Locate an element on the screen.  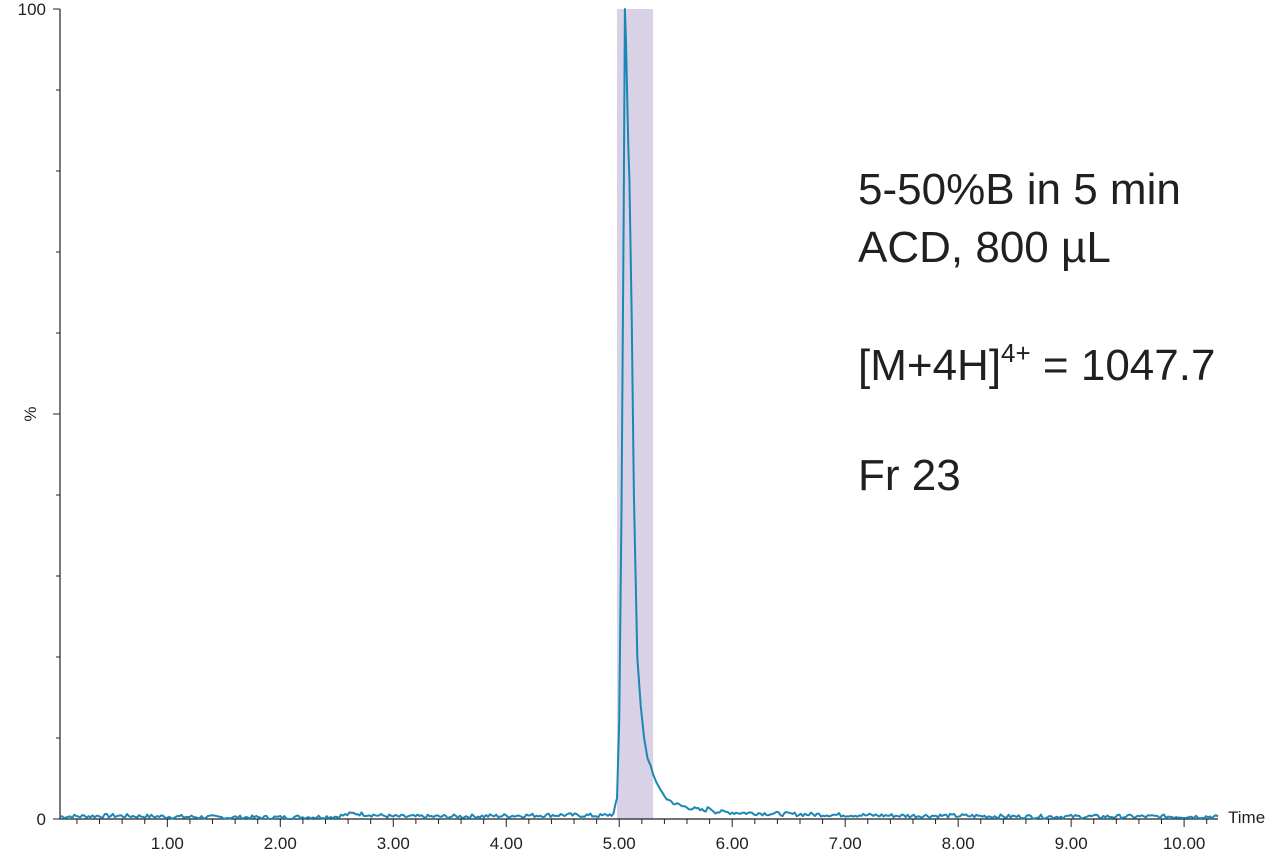
x-tick-label: 9.00 is located at coordinates (1071, 843).